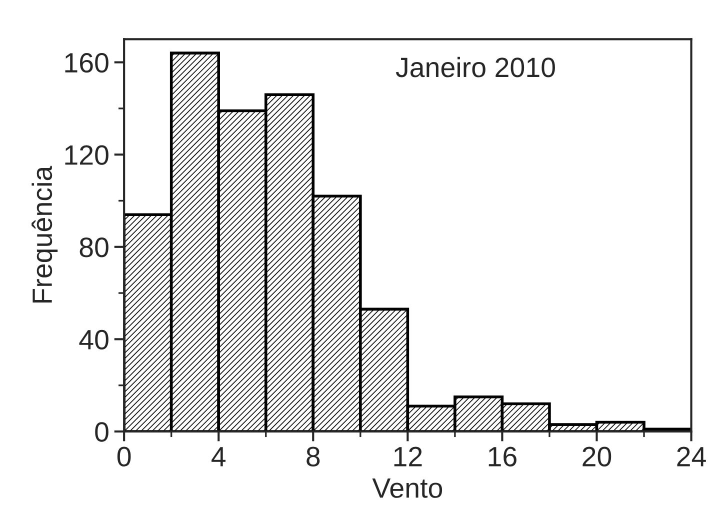 This screenshot has height=523, width=709. Describe the element at coordinates (45, 234) in the screenshot. I see `y-axis-title: Frequência` at that location.